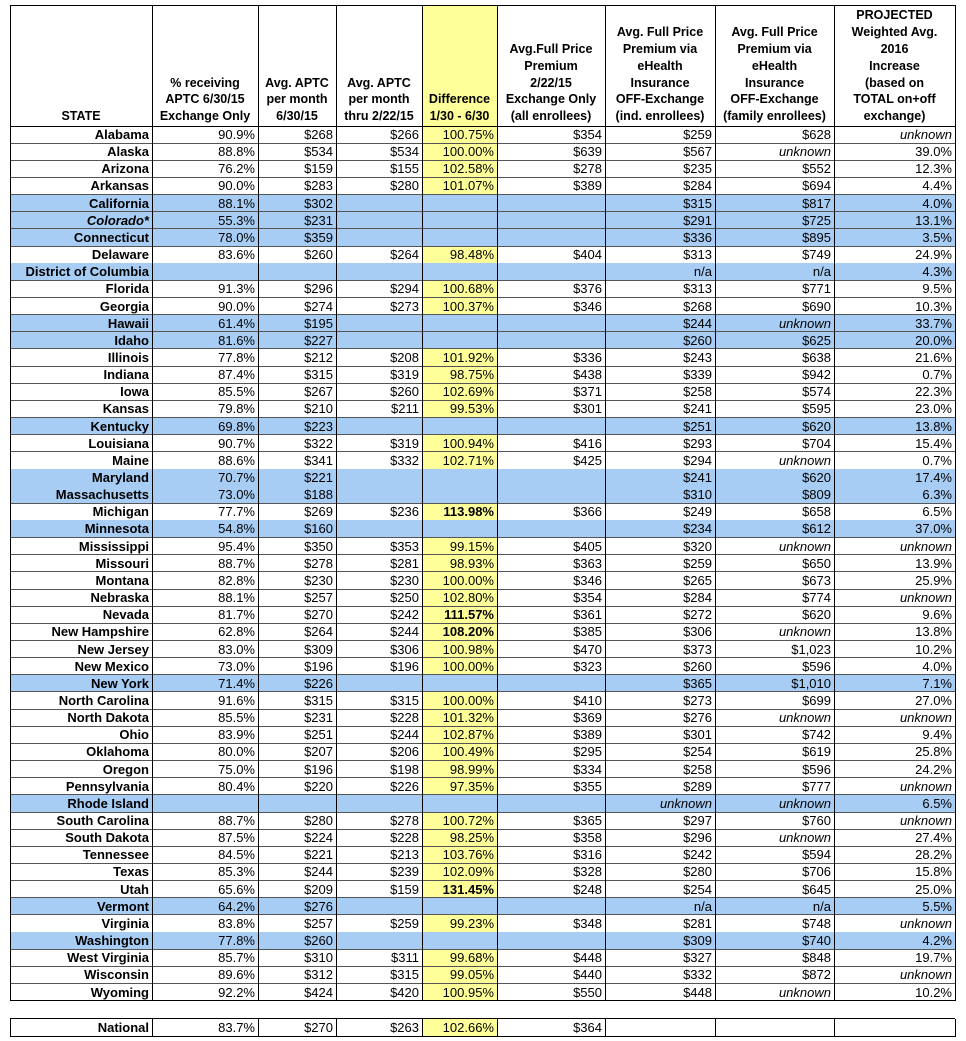 The height and width of the screenshot is (1041, 966). I want to click on header-text: Avg. APTC, so click(379, 82).